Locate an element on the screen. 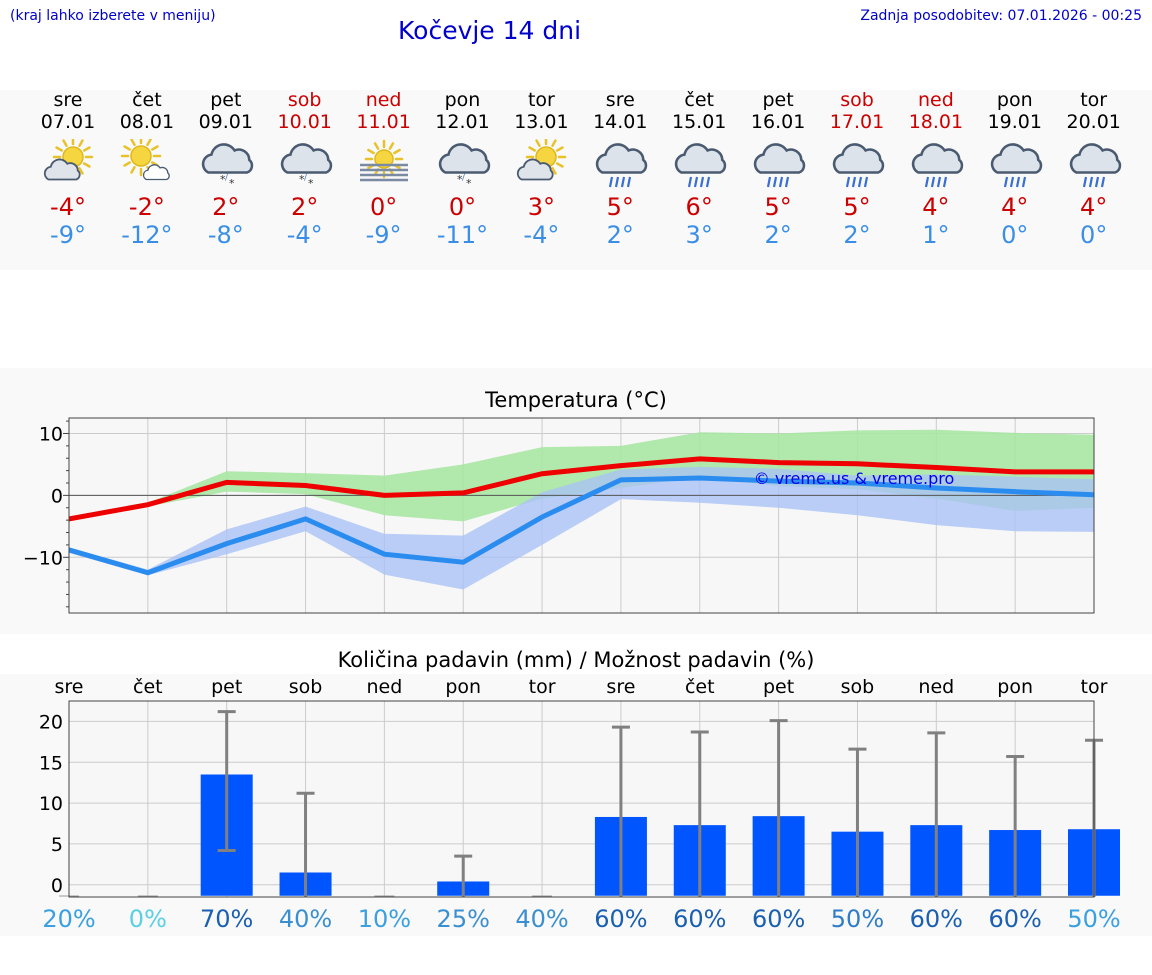 The width and height of the screenshot is (1152, 975). temp-min: -8° is located at coordinates (225, 235).